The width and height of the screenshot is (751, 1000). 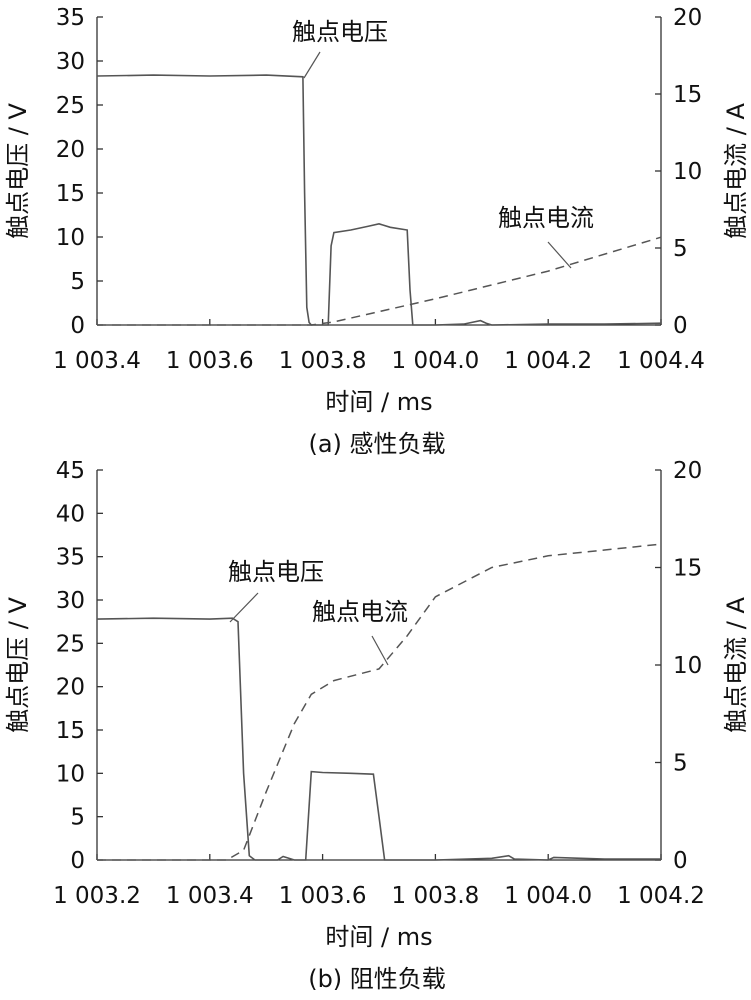 What do you see at coordinates (97, 896) in the screenshot?
I see `x-tick-label: 1 003.2` at bounding box center [97, 896].